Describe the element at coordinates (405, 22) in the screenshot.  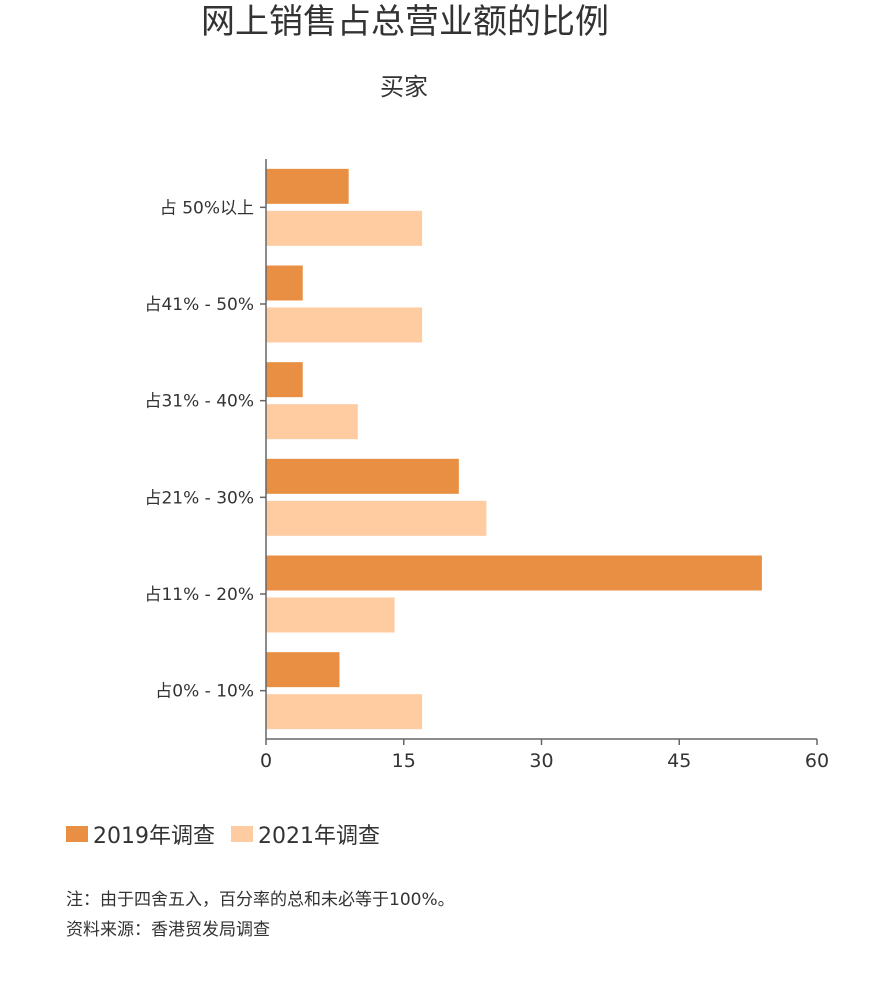
I see `chart-title: 网上销售占总营业额的比例` at that location.